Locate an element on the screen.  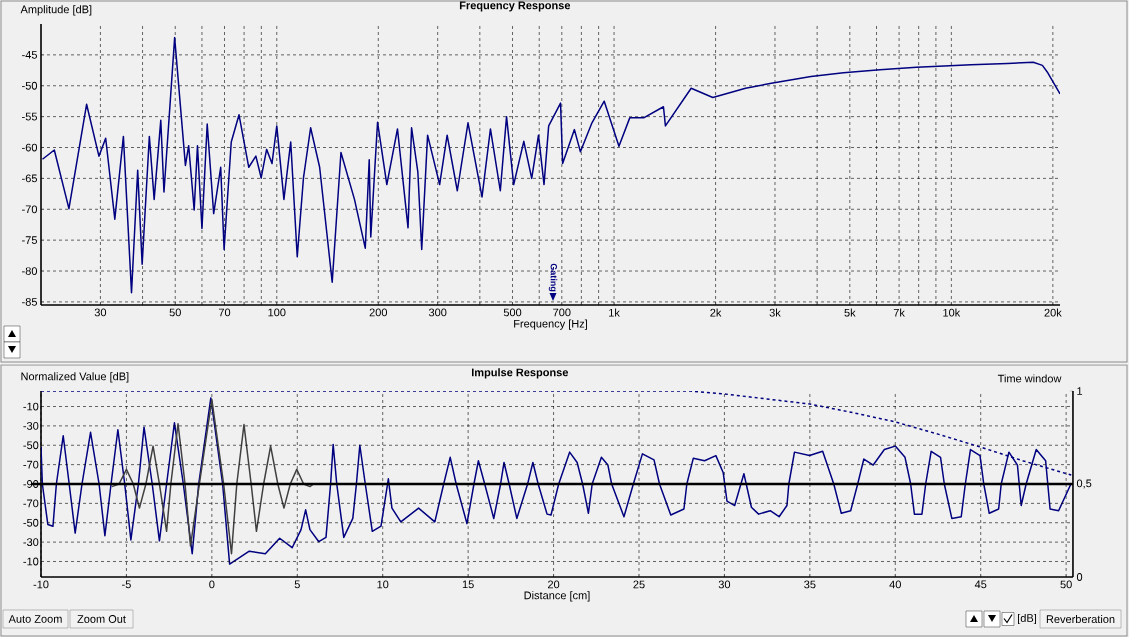
x-tick-label: 200 is located at coordinates (378, 312).